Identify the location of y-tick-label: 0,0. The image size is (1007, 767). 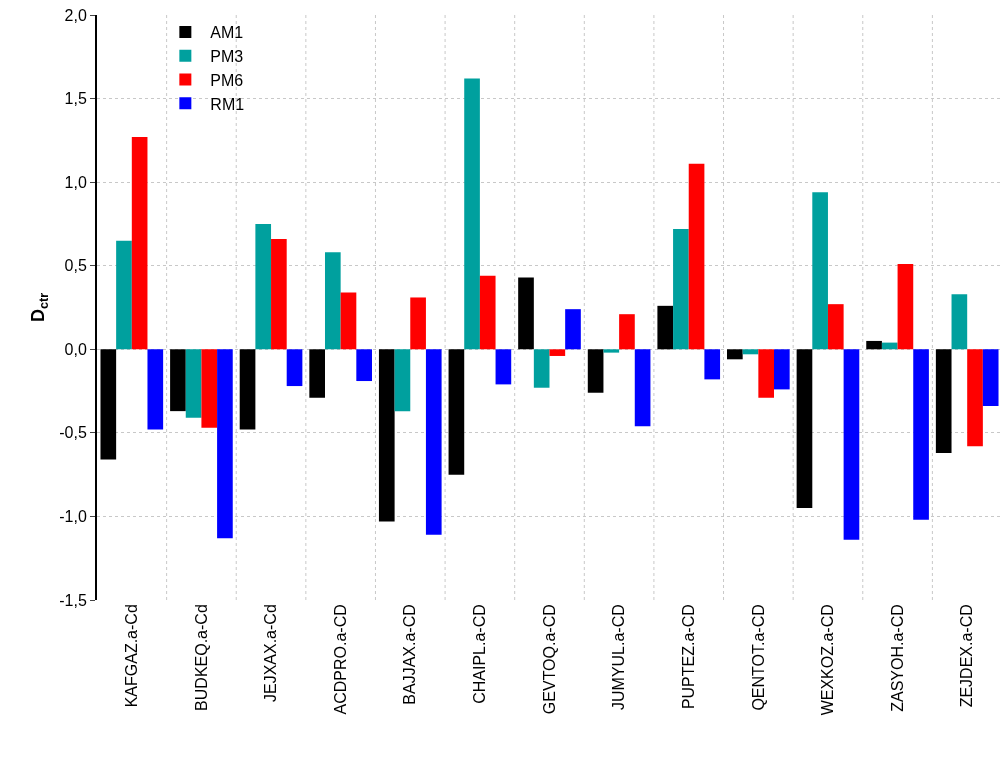
(75, 349).